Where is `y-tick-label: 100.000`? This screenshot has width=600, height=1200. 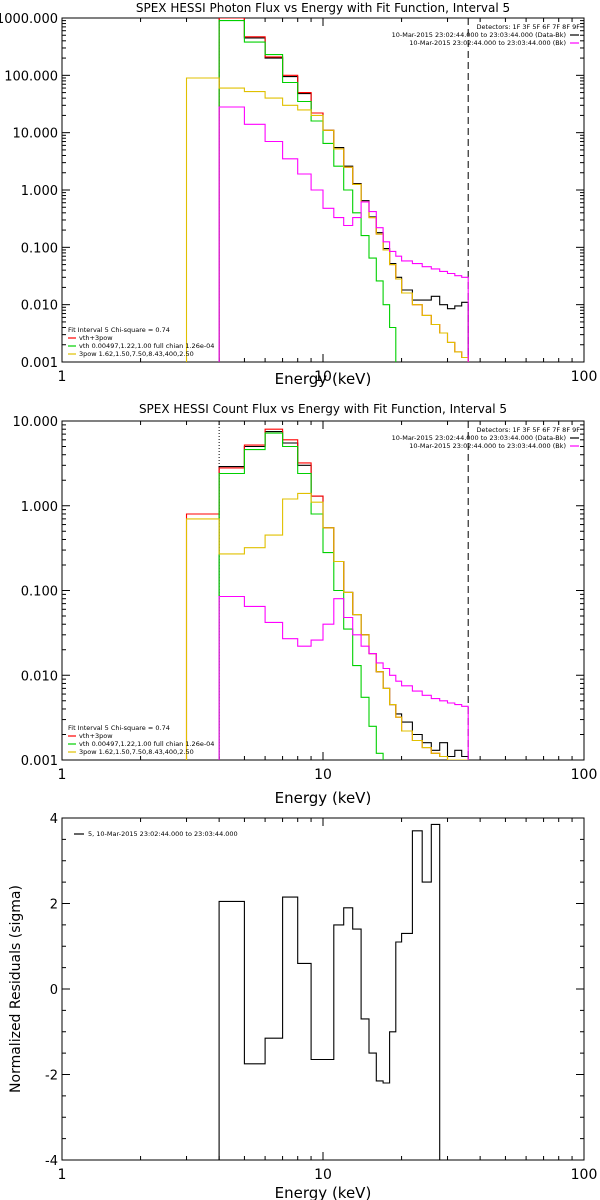 y-tick-label: 100.000 is located at coordinates (31, 76).